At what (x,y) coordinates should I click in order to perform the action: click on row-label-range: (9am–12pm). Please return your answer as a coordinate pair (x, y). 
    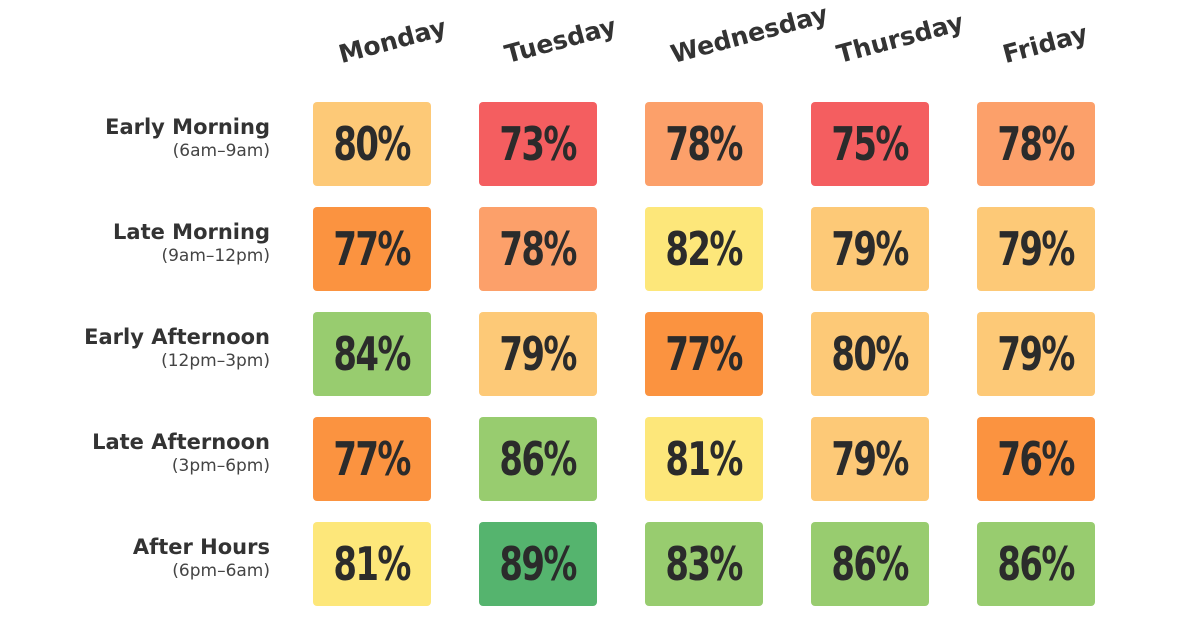
    Looking at the image, I should click on (215, 256).